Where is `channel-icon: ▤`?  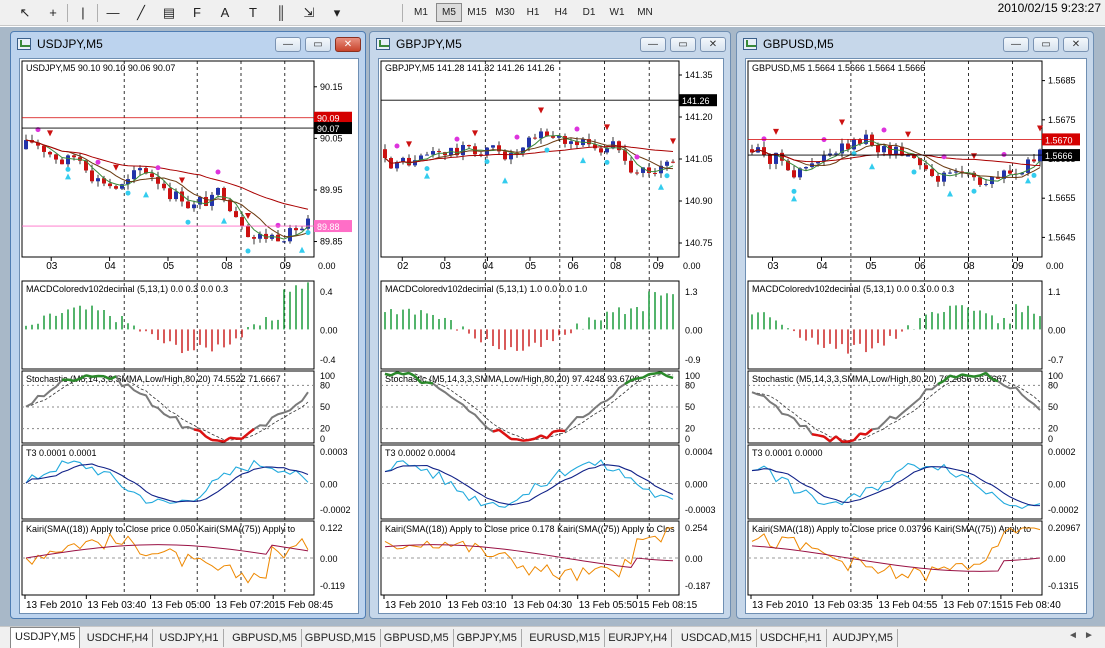 channel-icon: ▤ is located at coordinates (169, 12).